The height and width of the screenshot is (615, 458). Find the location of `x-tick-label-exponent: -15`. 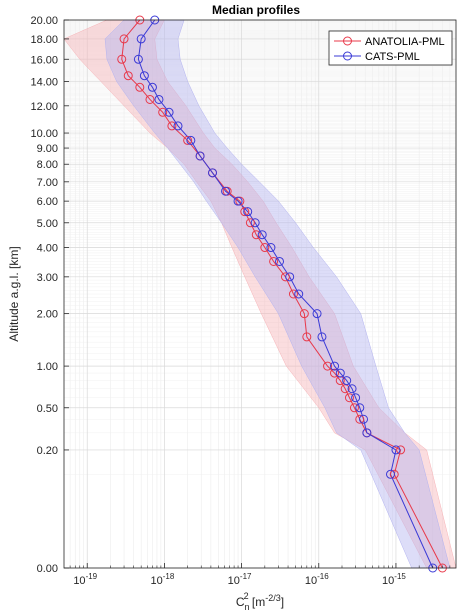

x-tick-label-exponent: -15 is located at coordinates (400, 576).